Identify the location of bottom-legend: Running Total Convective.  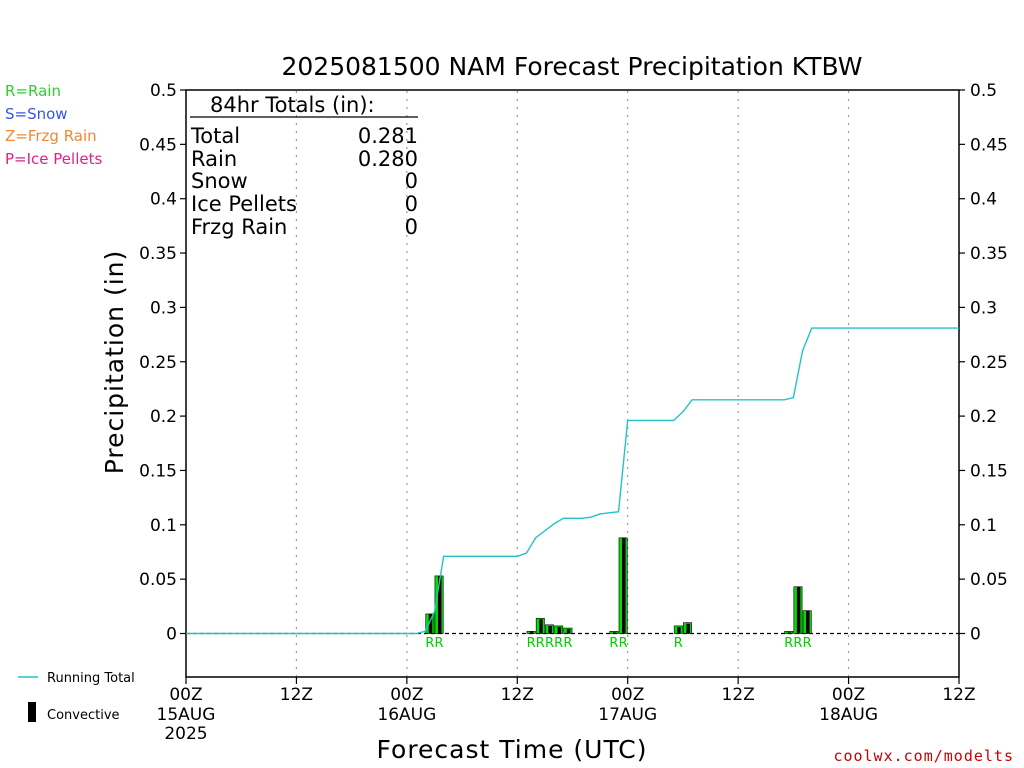
(76, 697).